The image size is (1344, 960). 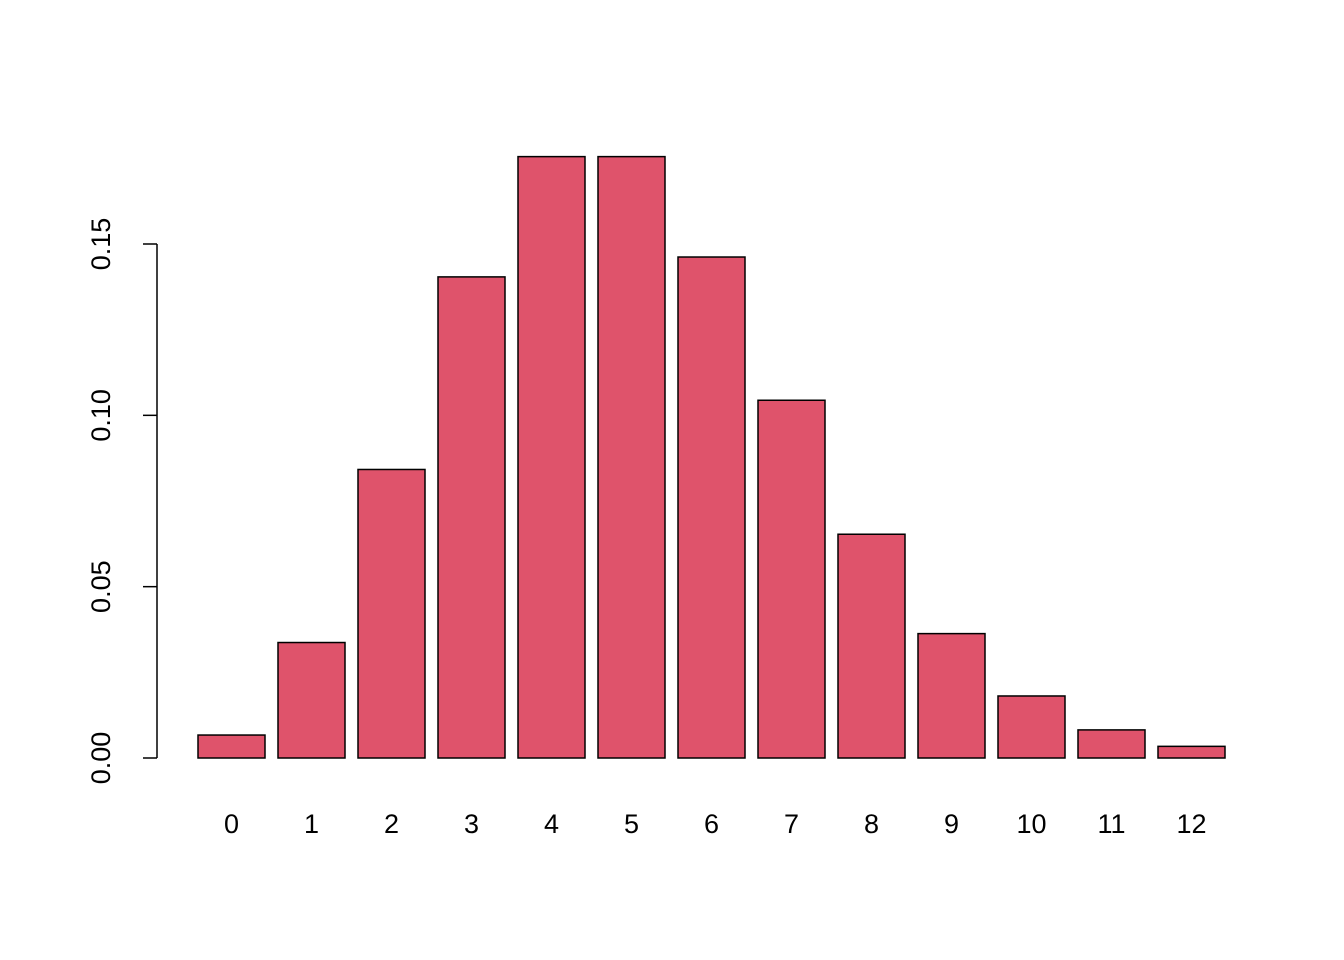 What do you see at coordinates (311, 824) in the screenshot?
I see `x-tick-label: 1` at bounding box center [311, 824].